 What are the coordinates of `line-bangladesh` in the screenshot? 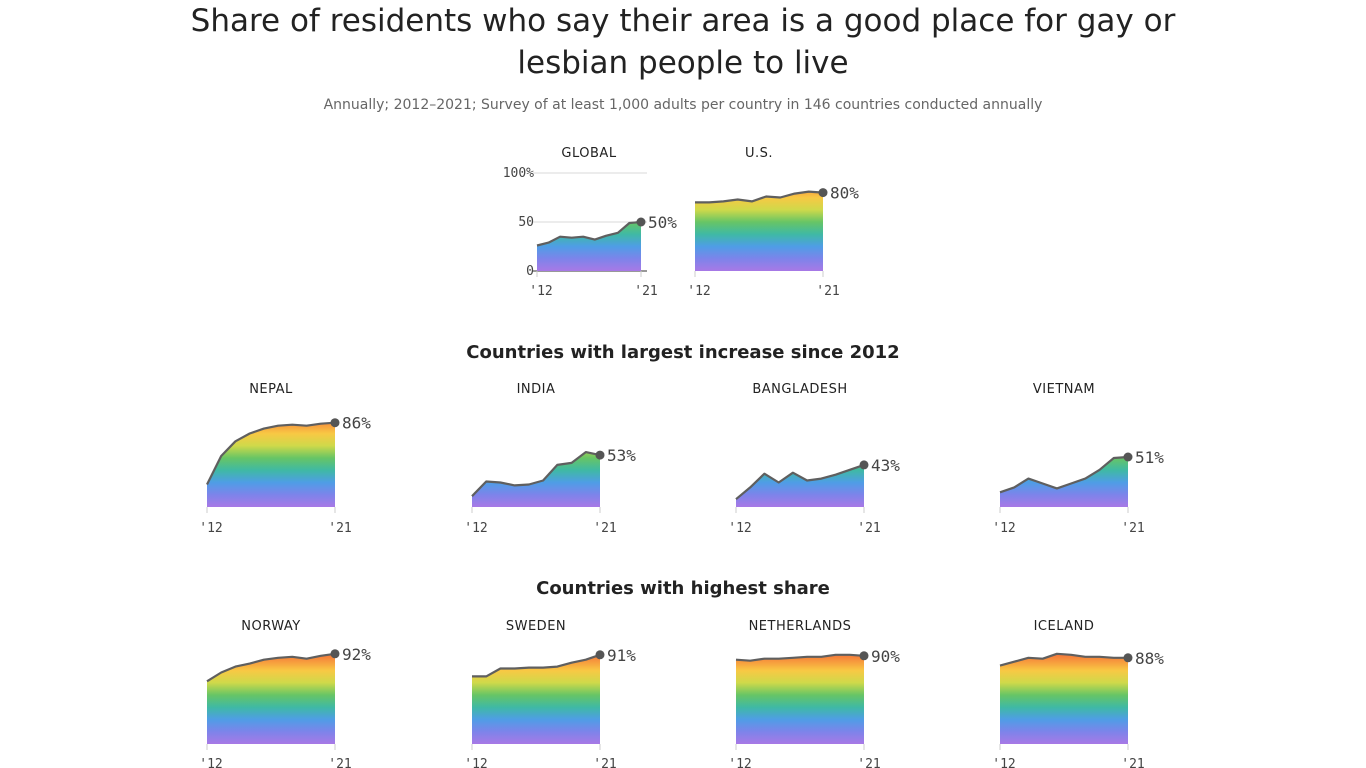 It's located at (800, 482).